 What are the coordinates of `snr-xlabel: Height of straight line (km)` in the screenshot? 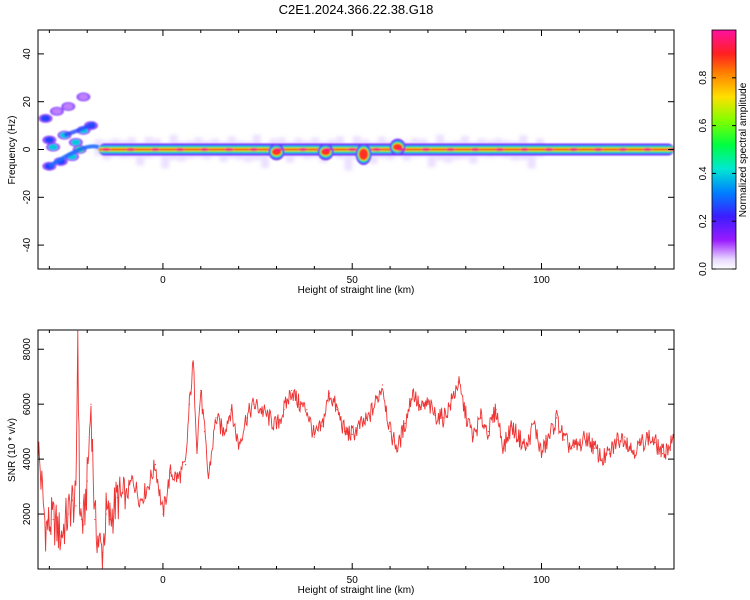 It's located at (356, 590).